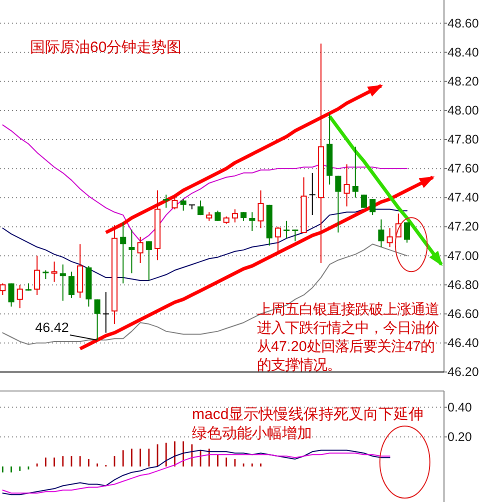  What do you see at coordinates (463, 255) in the screenshot?
I see `y-tick-label: 47.00` at bounding box center [463, 255].